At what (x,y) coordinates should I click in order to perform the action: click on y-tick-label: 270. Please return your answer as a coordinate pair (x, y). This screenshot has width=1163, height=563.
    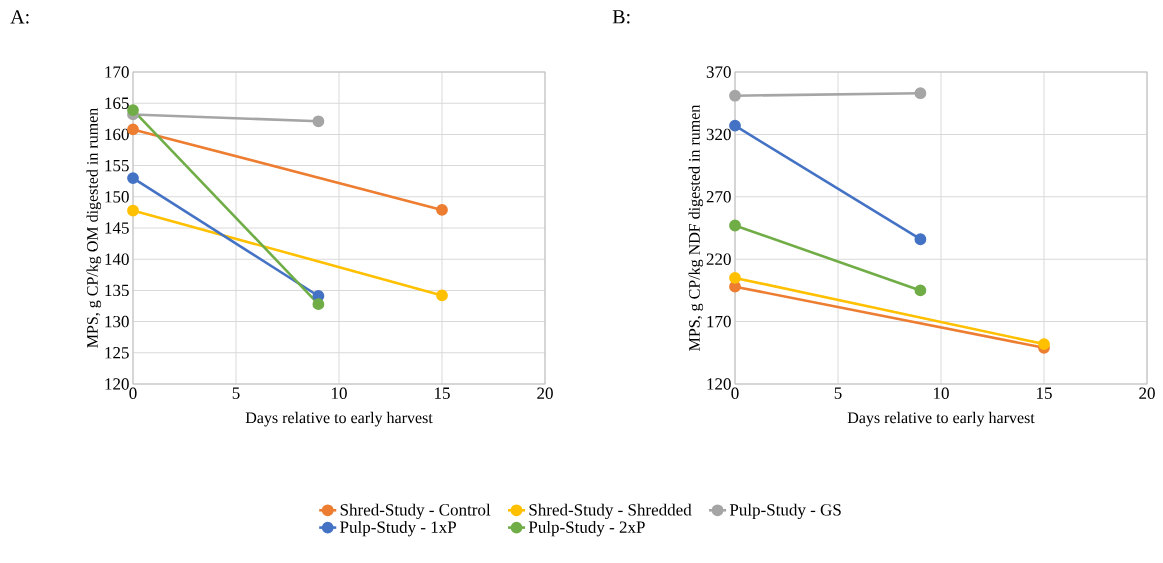
    Looking at the image, I should click on (718, 197).